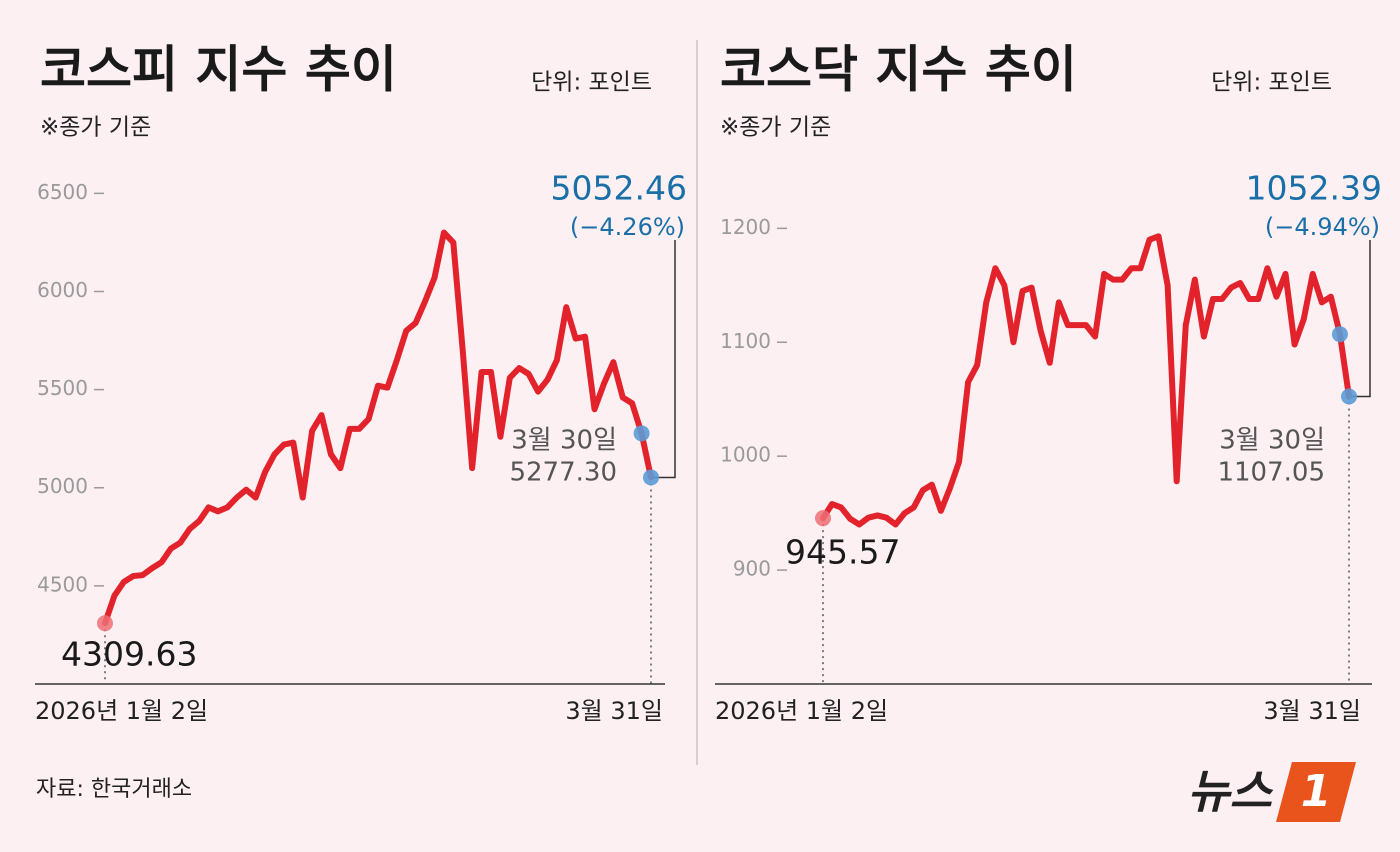  Describe the element at coordinates (619, 188) in the screenshot. I see `end-label: 5052.46` at that location.